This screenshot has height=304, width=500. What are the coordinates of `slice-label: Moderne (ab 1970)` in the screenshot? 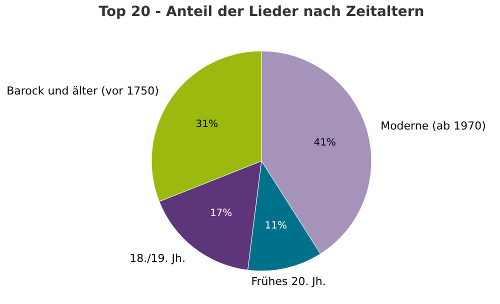 It's located at (433, 125).